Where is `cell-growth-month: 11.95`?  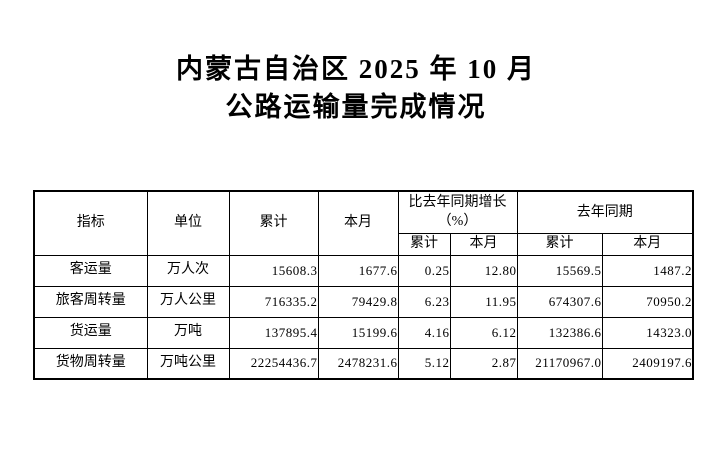
cell-growth-month: 11.95 is located at coordinates (483, 301).